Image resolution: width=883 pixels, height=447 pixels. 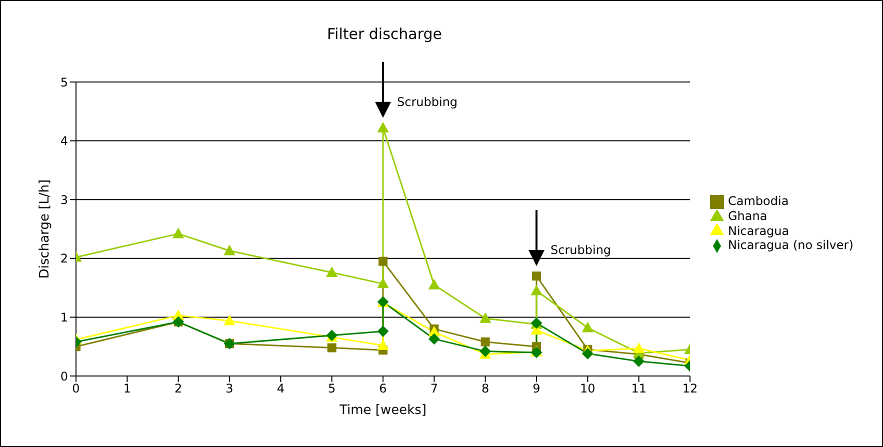 I want to click on y-tick-label: 0, so click(x=64, y=376).